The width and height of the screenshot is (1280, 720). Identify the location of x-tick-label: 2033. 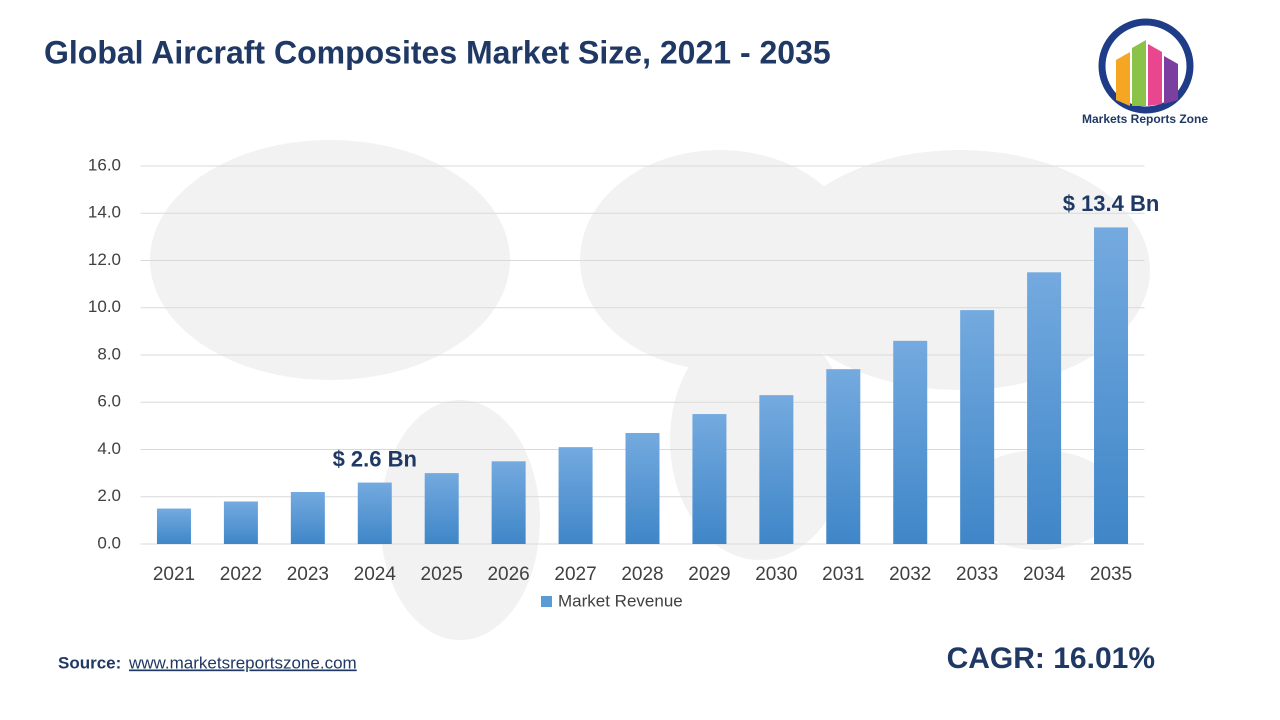
(977, 574).